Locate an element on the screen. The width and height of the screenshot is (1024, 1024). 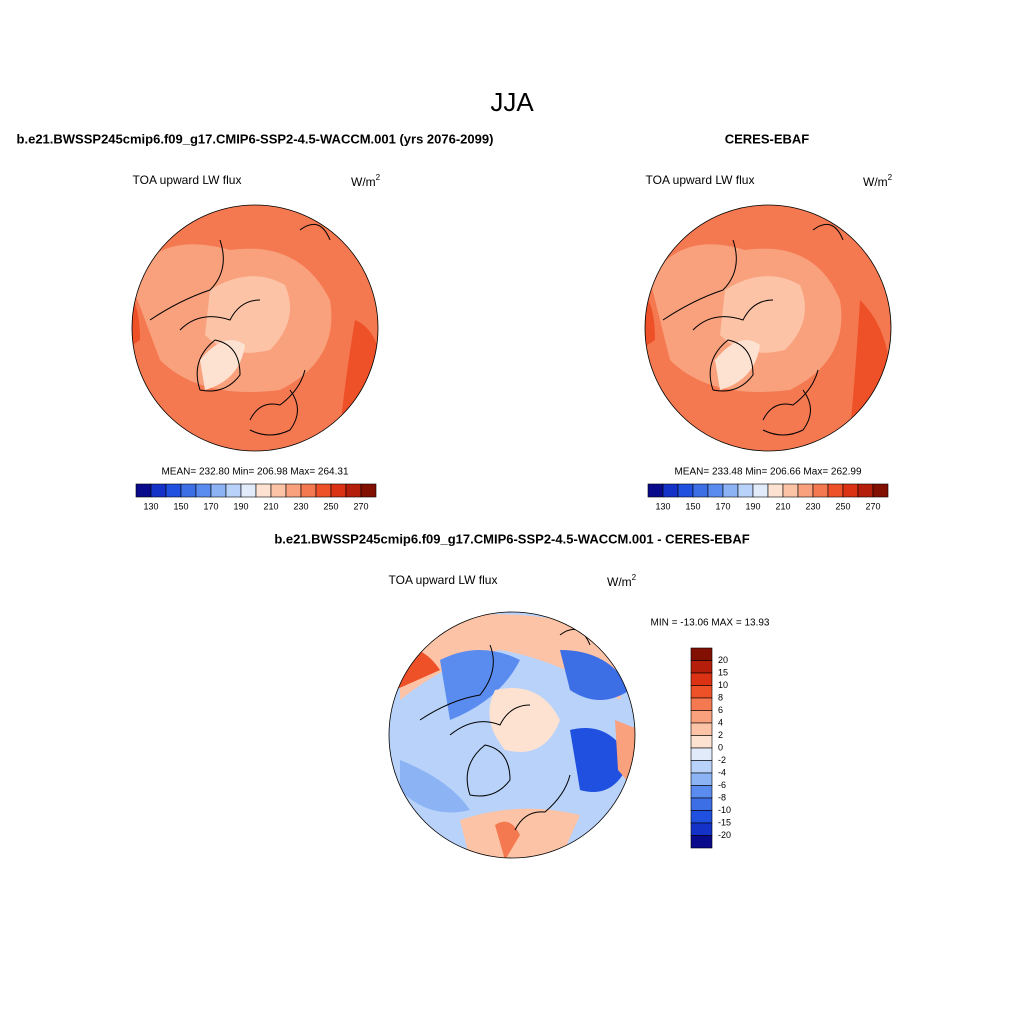
colorbar-label: 8 is located at coordinates (720, 697).